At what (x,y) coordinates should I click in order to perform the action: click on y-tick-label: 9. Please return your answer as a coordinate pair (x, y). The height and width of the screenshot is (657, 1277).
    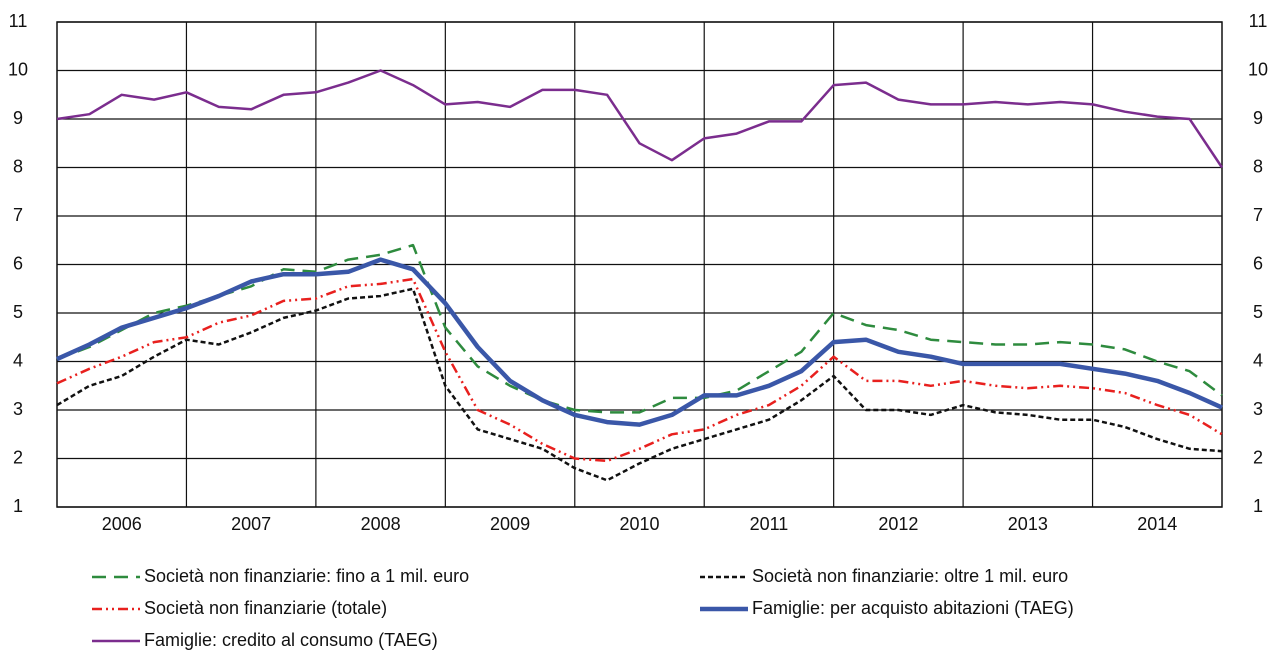
    Looking at the image, I should click on (18, 118).